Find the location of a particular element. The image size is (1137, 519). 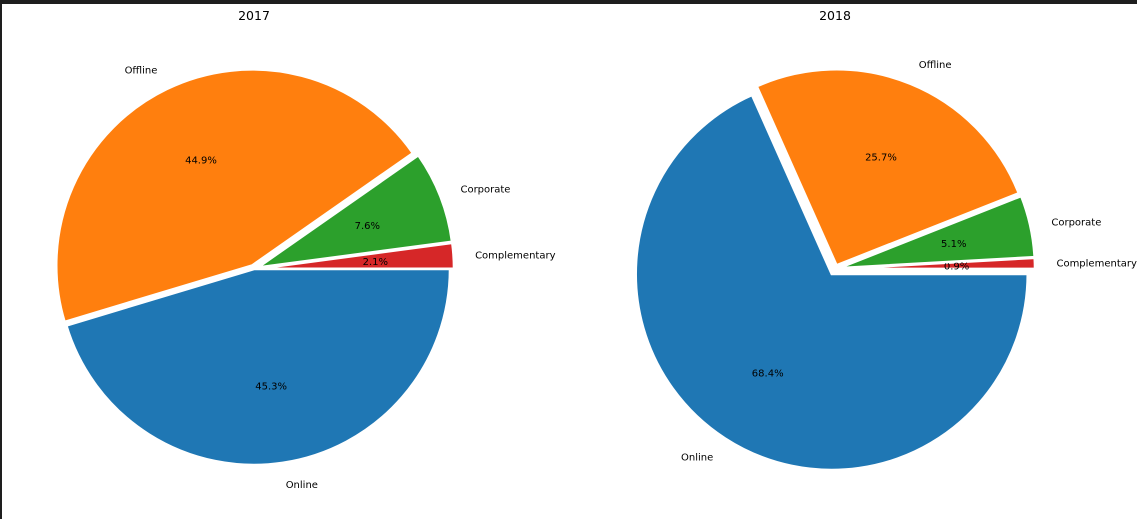

slice-percent-online: 45.3% is located at coordinates (271, 386).